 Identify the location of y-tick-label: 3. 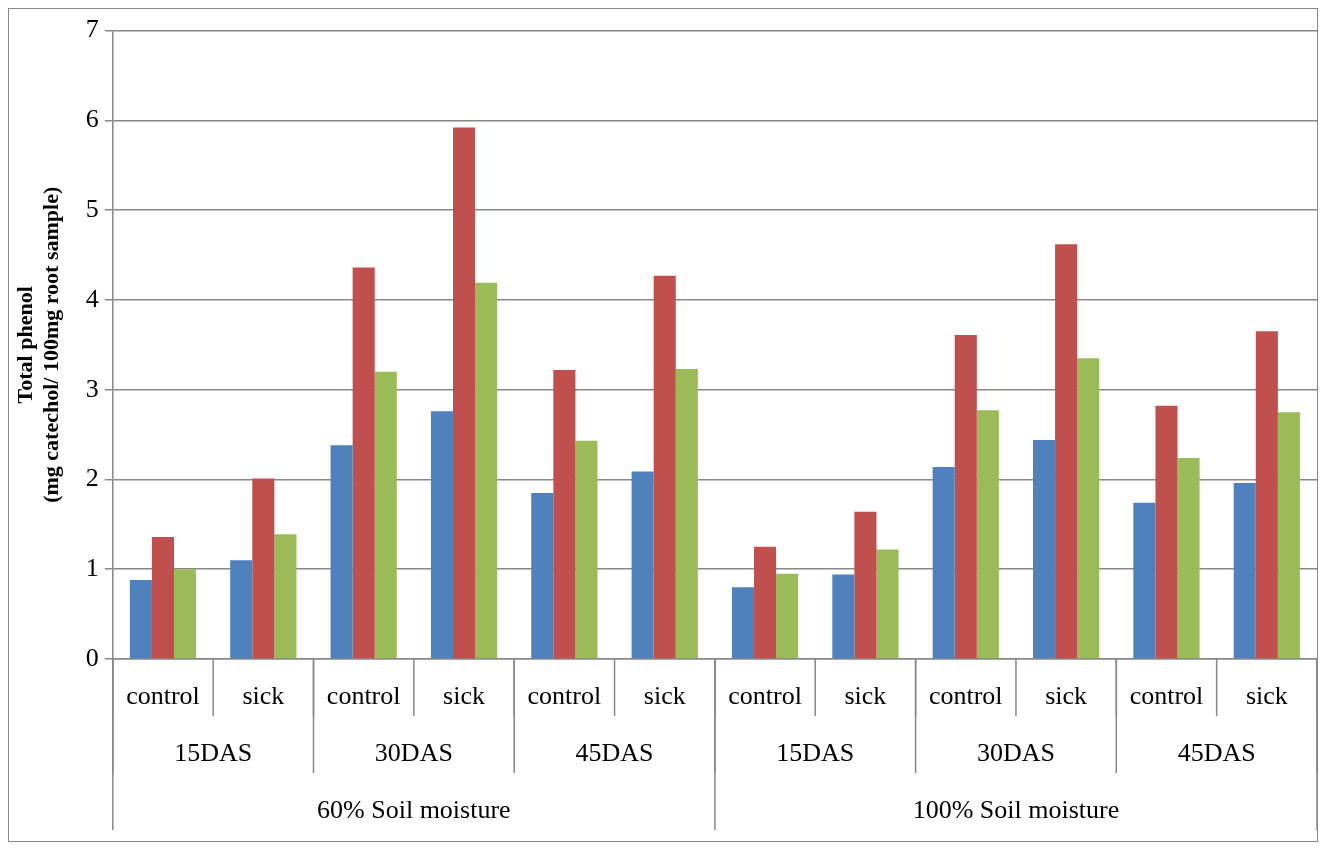
(92, 388).